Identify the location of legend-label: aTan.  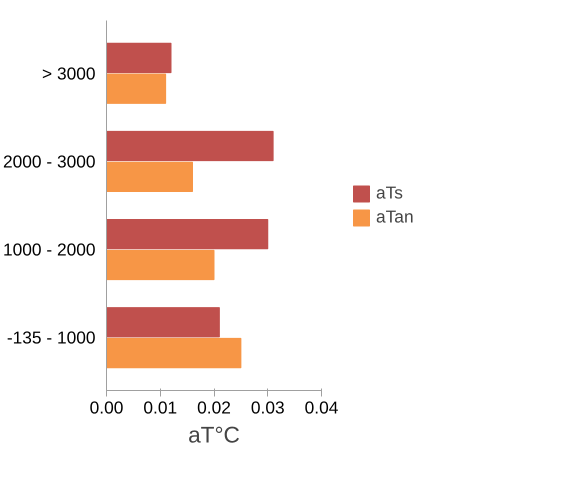
(395, 217).